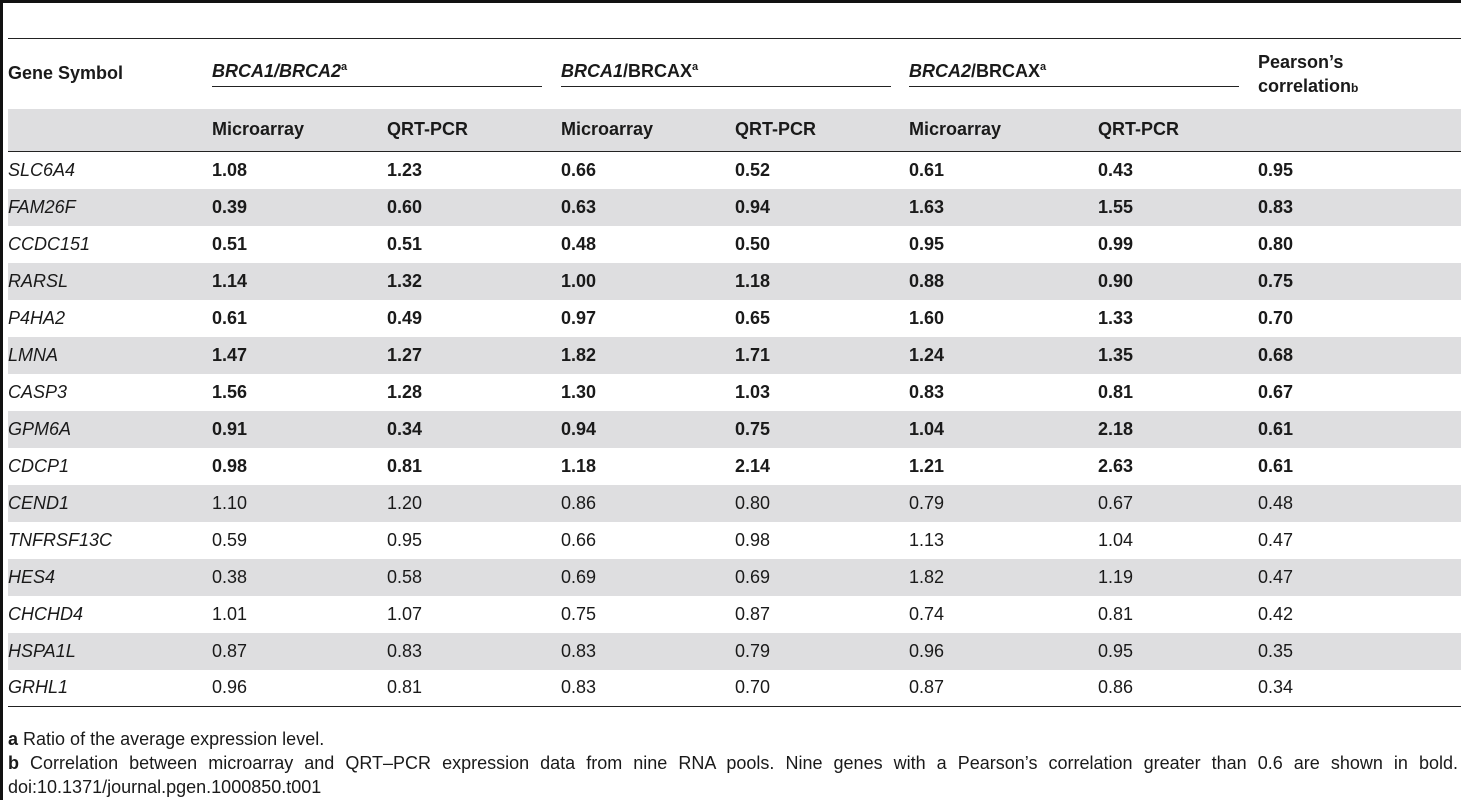 The image size is (1461, 800). I want to click on value-cell: 0.99, so click(1116, 243).